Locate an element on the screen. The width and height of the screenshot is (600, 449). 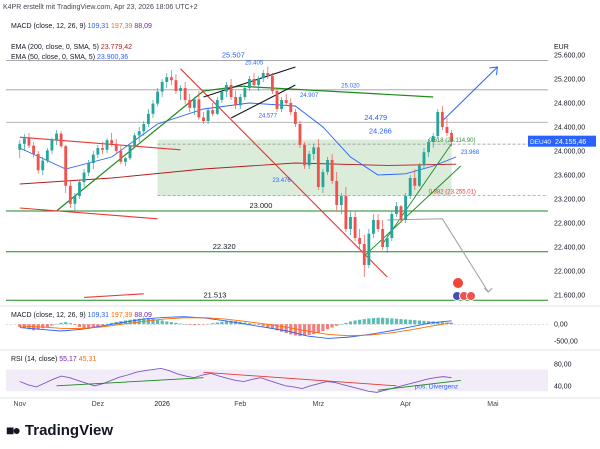
ema200-legend: EMA (200, close, 0, SMA, 5) 23.779,42 is located at coordinates (71, 47).